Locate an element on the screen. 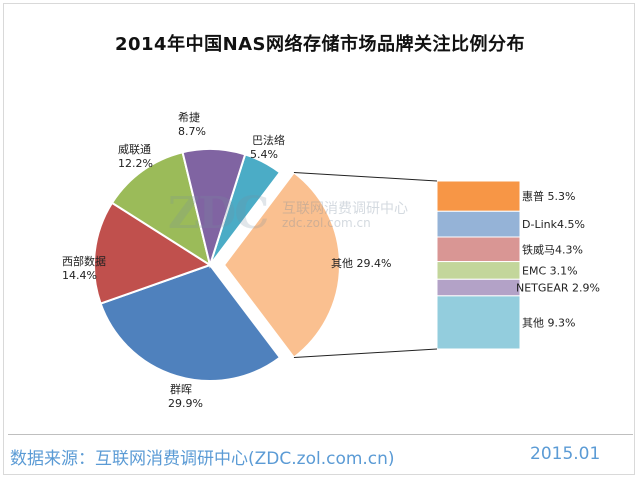 Image resolution: width=640 pixels, height=480 pixels. slice-name-label: 威联通 is located at coordinates (134, 149).